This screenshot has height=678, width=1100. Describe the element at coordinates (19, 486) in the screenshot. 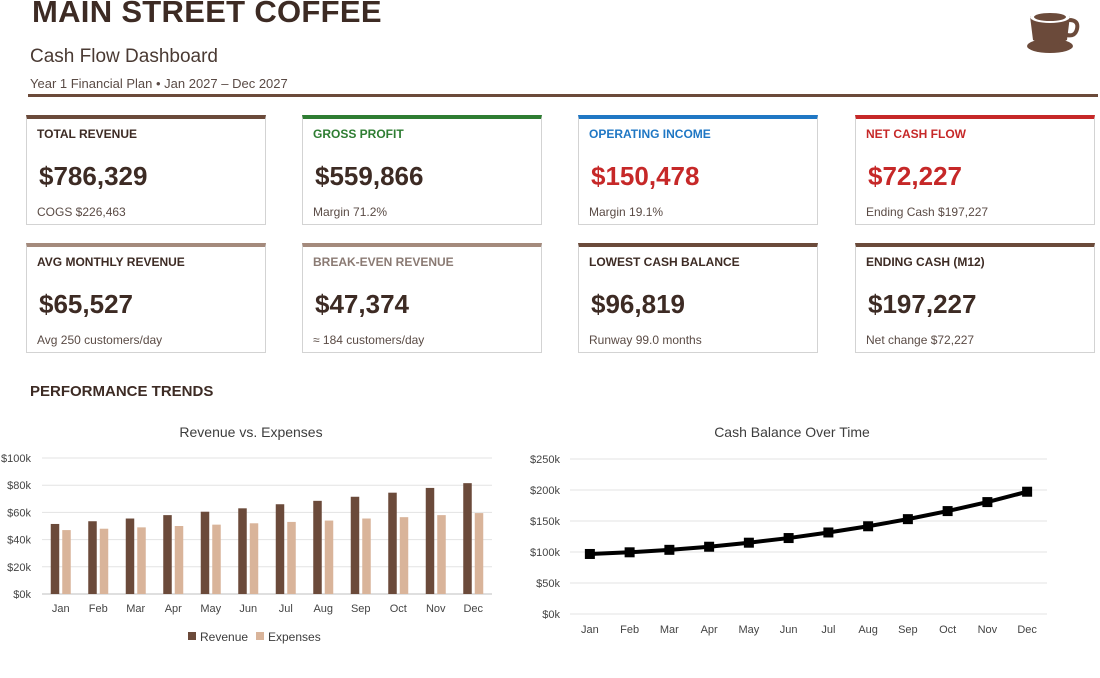

I see `y-tick-label: $80k` at that location.